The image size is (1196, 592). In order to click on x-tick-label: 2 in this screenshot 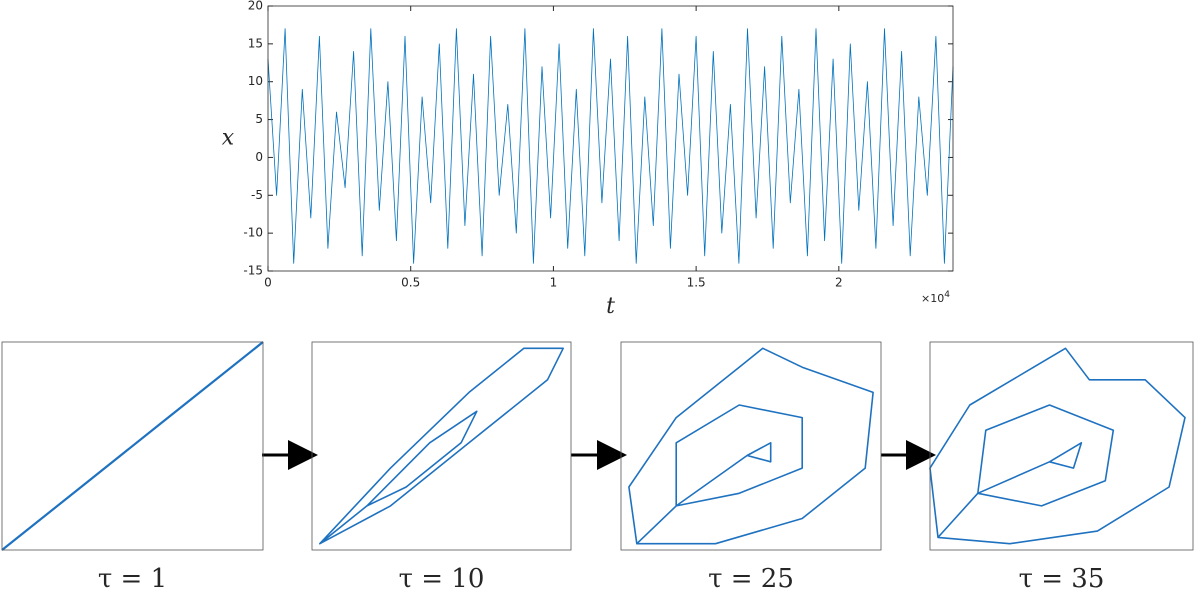, I will do `click(839, 283)`.